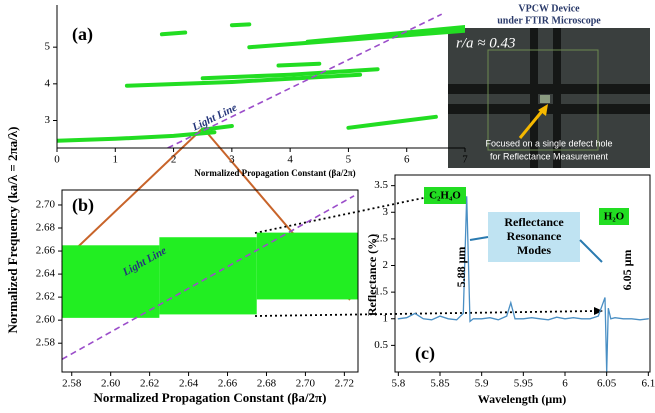 The image size is (655, 413). What do you see at coordinates (486, 43) in the screenshot?
I see `ratio-label: r/a ≈ 0.43` at bounding box center [486, 43].